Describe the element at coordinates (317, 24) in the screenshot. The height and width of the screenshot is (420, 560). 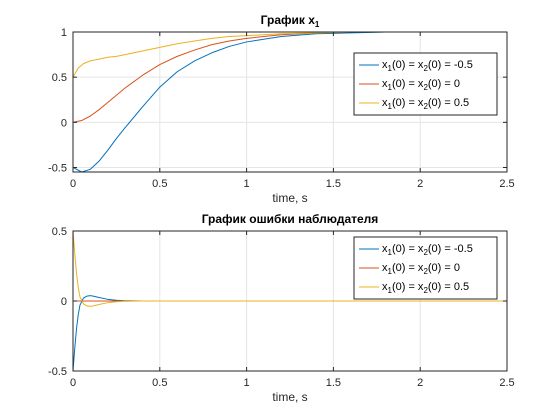
I see `chart-title-subscript: 1` at that location.